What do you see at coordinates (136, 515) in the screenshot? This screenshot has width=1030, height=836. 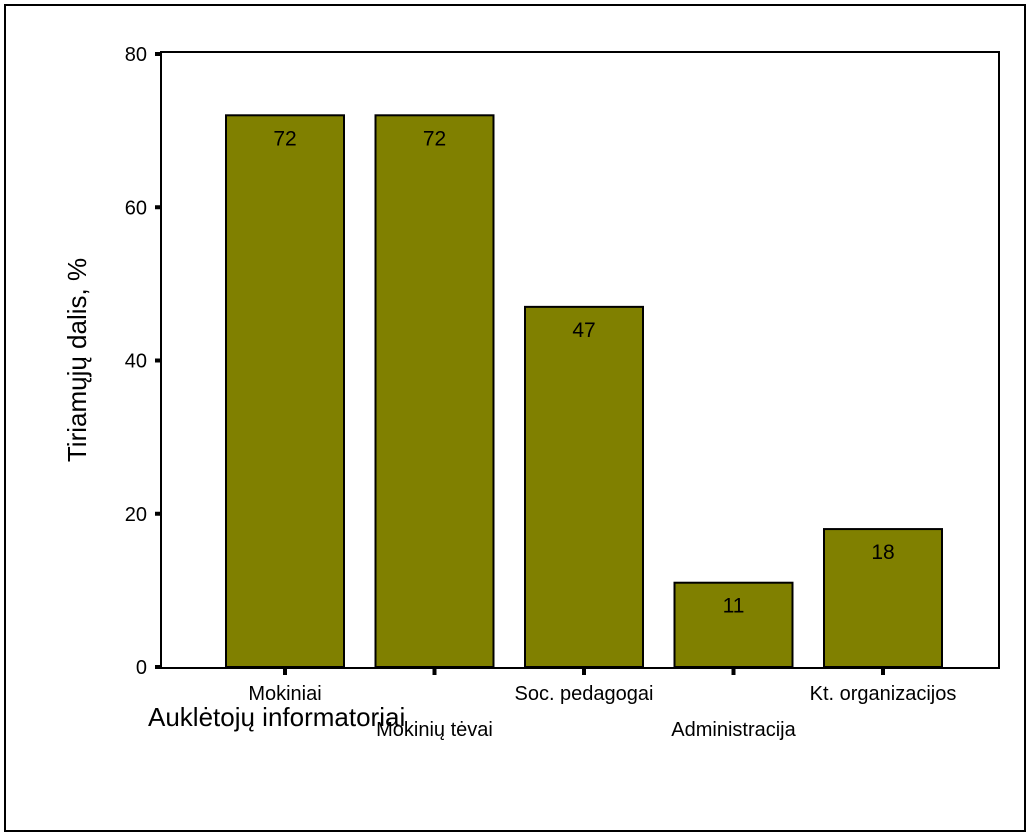 I see `y-tick-label-20: 20` at bounding box center [136, 515].